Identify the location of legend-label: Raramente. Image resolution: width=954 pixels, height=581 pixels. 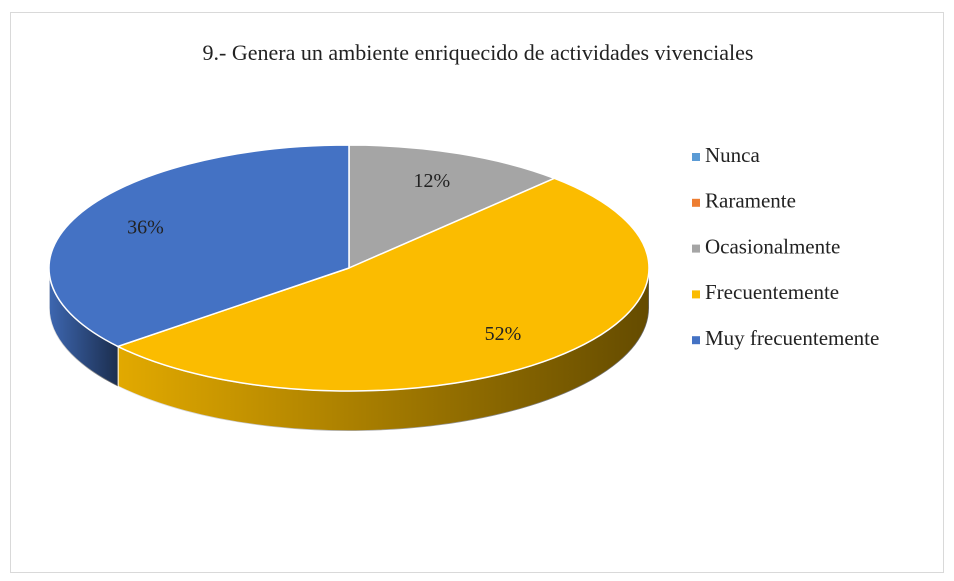
(750, 201).